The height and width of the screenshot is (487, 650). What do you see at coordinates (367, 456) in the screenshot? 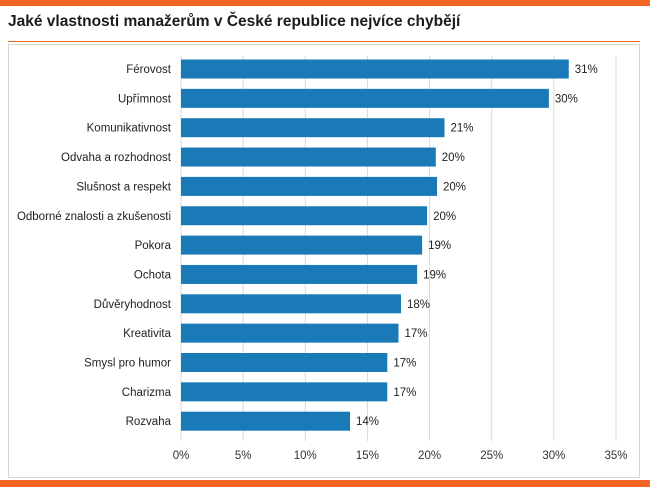
I see `x-tick-label: 15%` at bounding box center [367, 456].